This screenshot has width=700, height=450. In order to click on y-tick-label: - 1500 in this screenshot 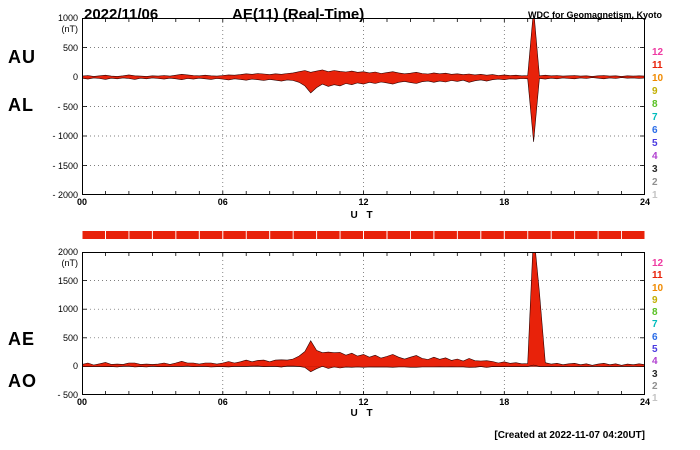, I will do `click(65, 165)`.